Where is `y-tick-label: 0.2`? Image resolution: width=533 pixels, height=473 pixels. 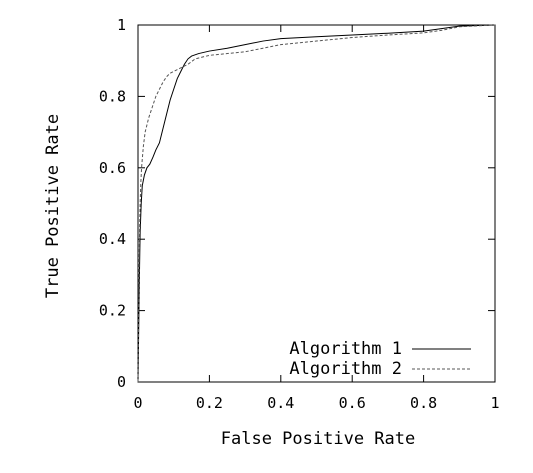 y-tick-label: 0.2 is located at coordinates (112, 311).